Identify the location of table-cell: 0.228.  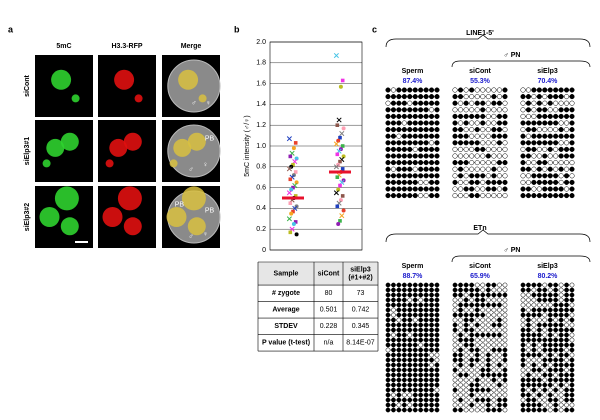
(329, 326).